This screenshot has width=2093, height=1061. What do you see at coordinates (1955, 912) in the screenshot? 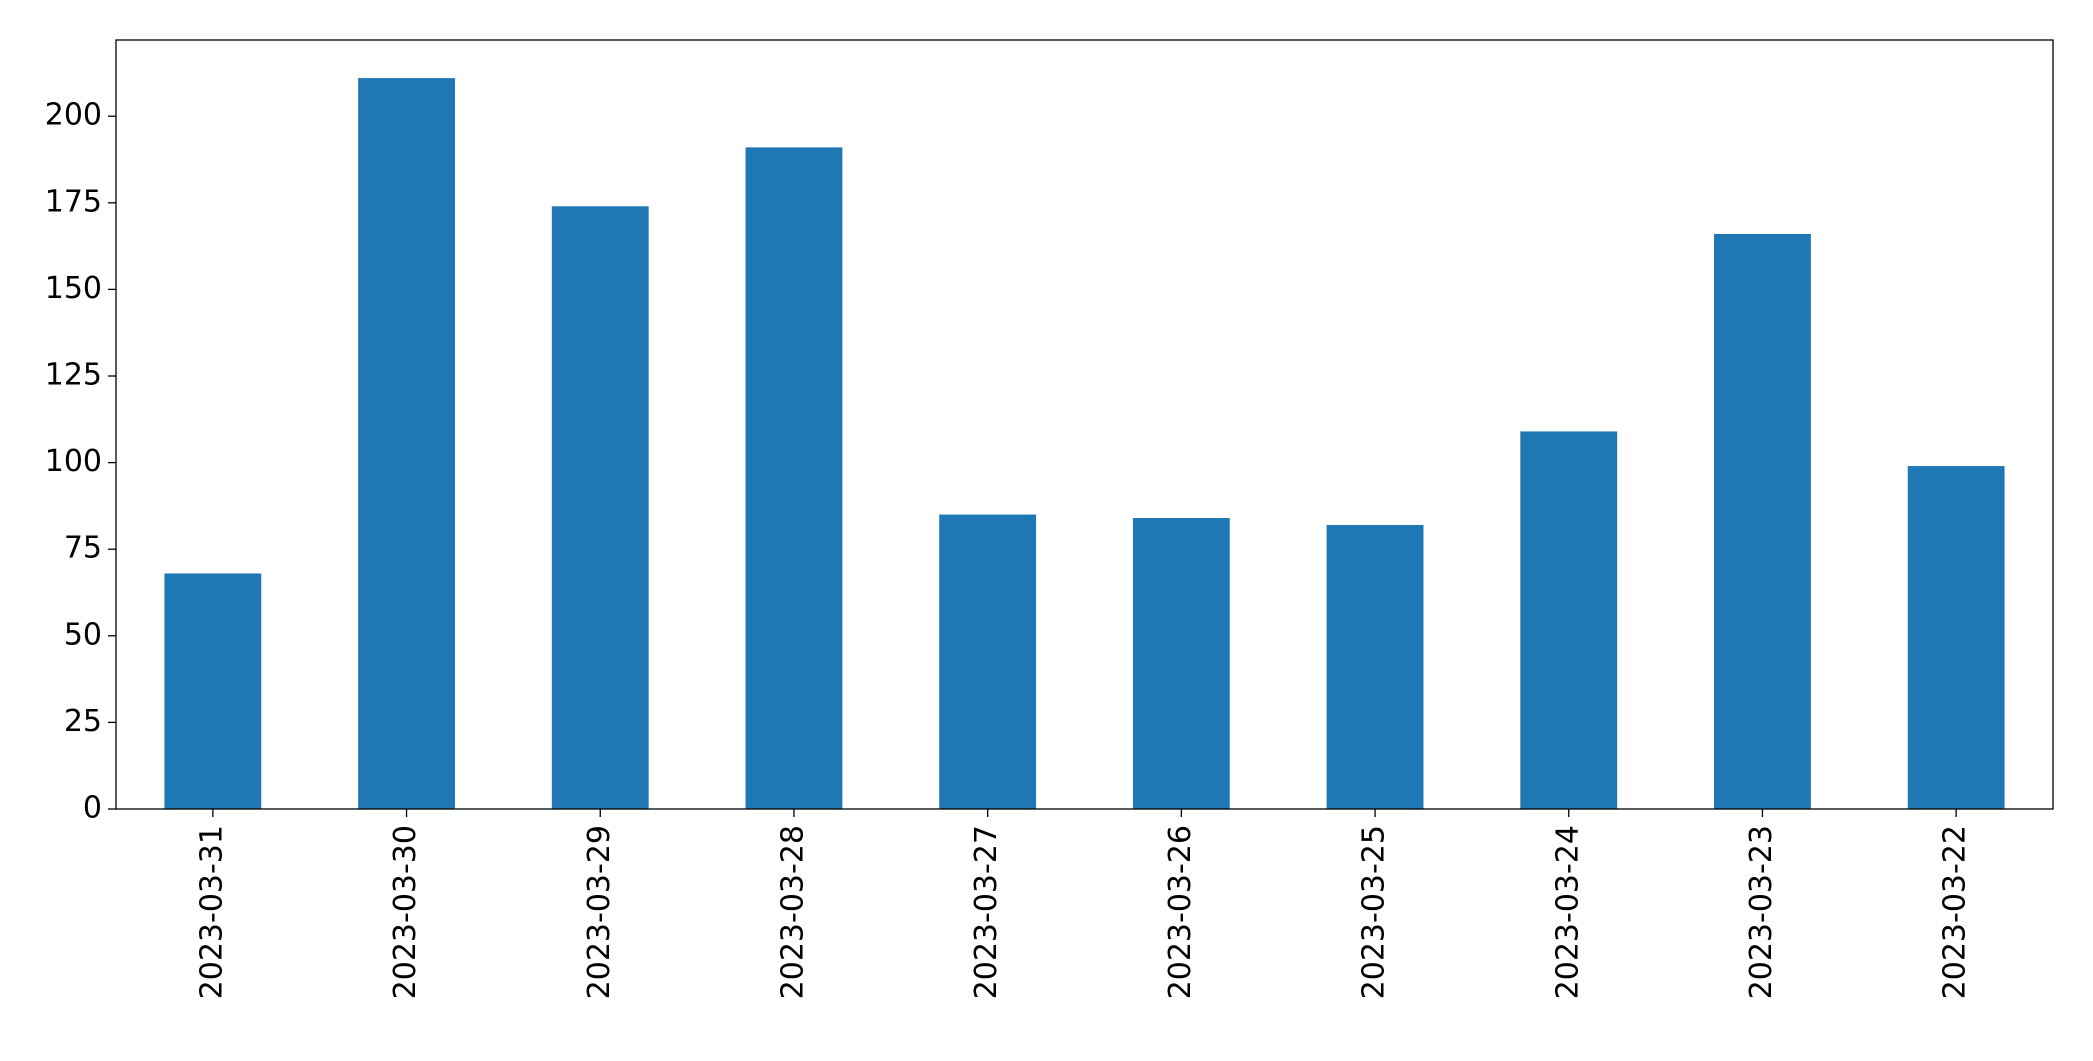
I see `x-tick-label: 2023-03-22` at bounding box center [1955, 912].